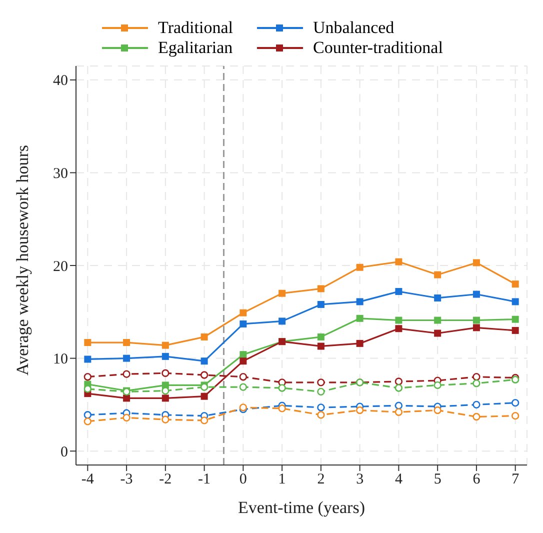 This screenshot has width=543, height=533. Describe the element at coordinates (321, 480) in the screenshot. I see `x-tick-label: 2` at that location.